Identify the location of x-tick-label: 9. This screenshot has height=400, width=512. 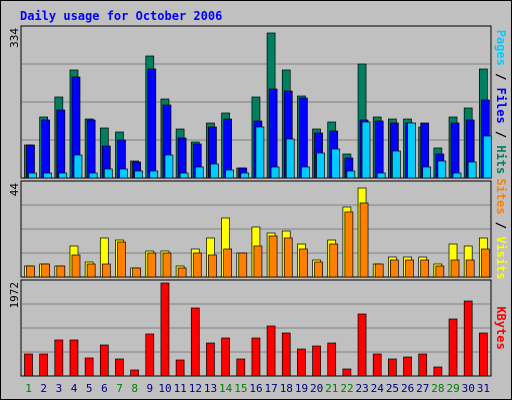
(150, 388).